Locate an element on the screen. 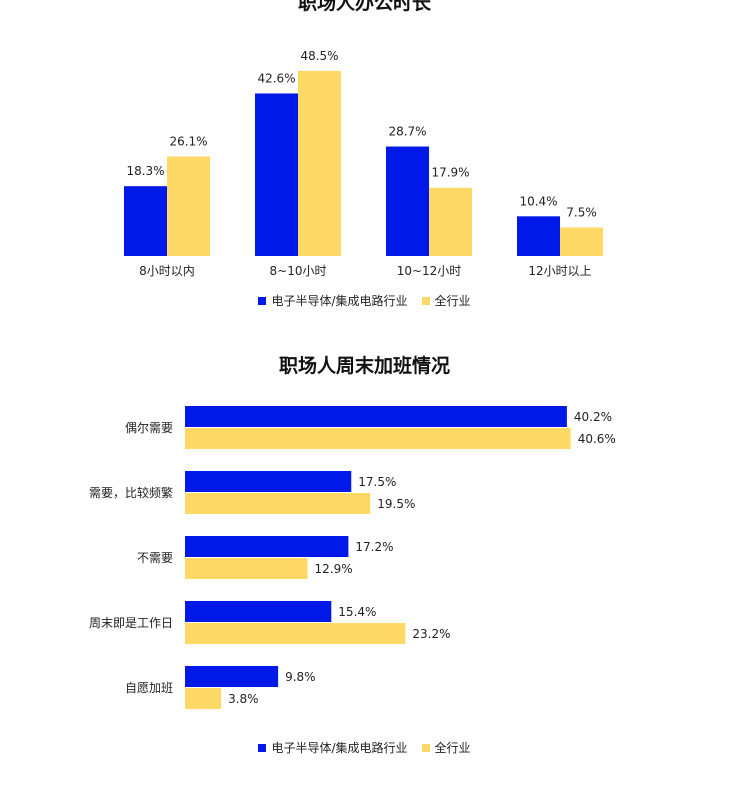  category-label: 10~12小时 is located at coordinates (429, 271).